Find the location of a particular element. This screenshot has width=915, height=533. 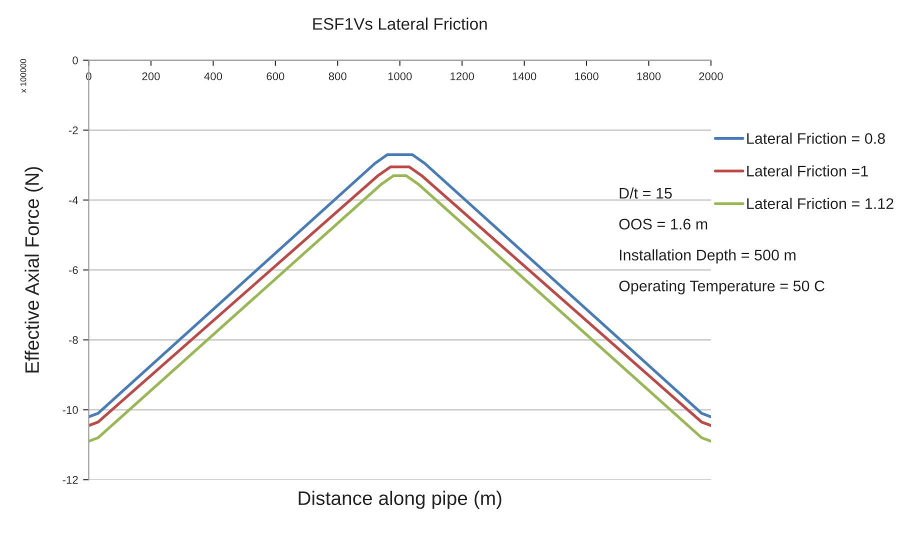

x-tick-label: 1200 is located at coordinates (462, 76).